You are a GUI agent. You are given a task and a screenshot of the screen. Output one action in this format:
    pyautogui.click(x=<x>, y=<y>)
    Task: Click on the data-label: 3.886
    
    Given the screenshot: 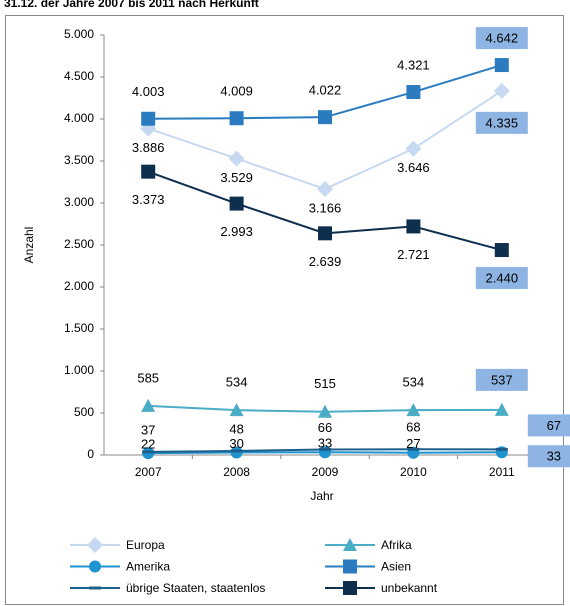 What is the action you would take?
    pyautogui.click(x=148, y=147)
    